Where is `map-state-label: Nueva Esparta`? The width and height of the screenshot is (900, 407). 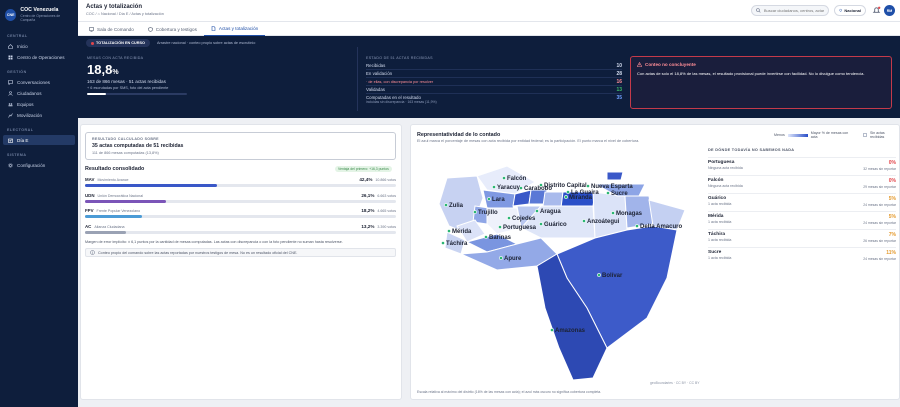 map-state-label: Nueva Esparta is located at coordinates (612, 187).